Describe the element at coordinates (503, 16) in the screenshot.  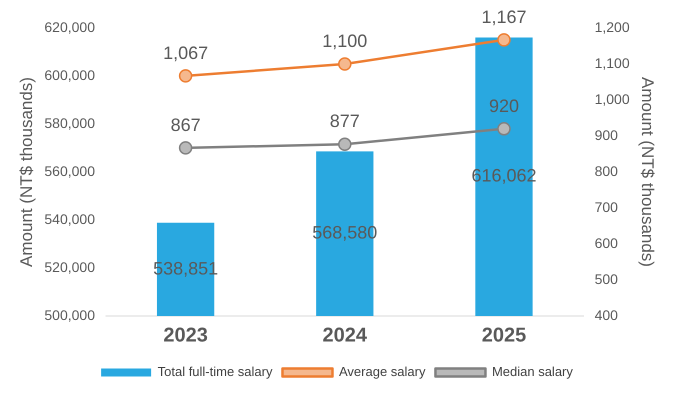
I see `data-label: 1,167` at that location.